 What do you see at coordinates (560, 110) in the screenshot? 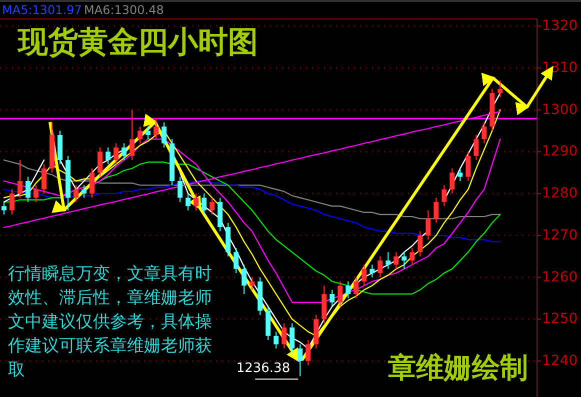
I see `y-tick-label: 1300` at bounding box center [560, 110].